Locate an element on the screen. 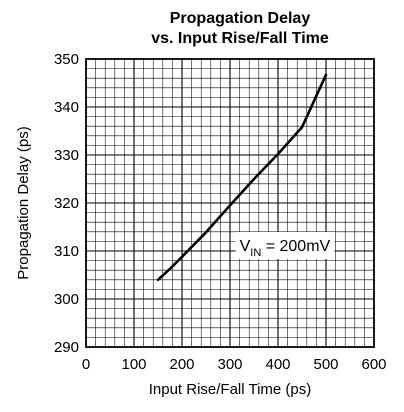  y-tick-label: 290 is located at coordinates (66, 347).